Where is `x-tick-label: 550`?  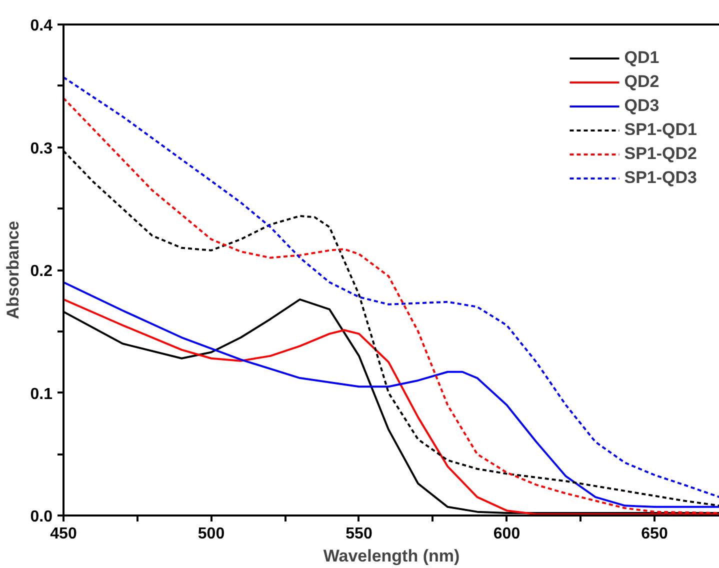 x-tick-label: 550 is located at coordinates (359, 534).